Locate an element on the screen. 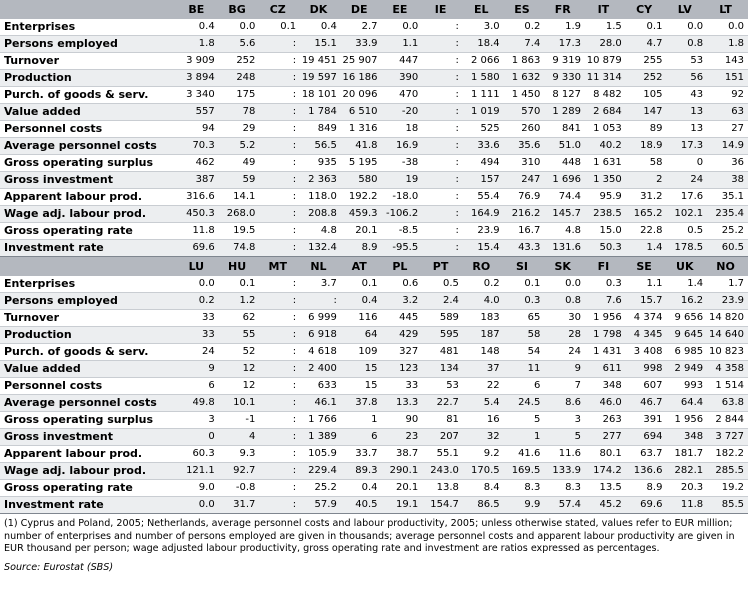 The height and width of the screenshot is (599, 748). value-cell: 11 314 is located at coordinates (605, 78).